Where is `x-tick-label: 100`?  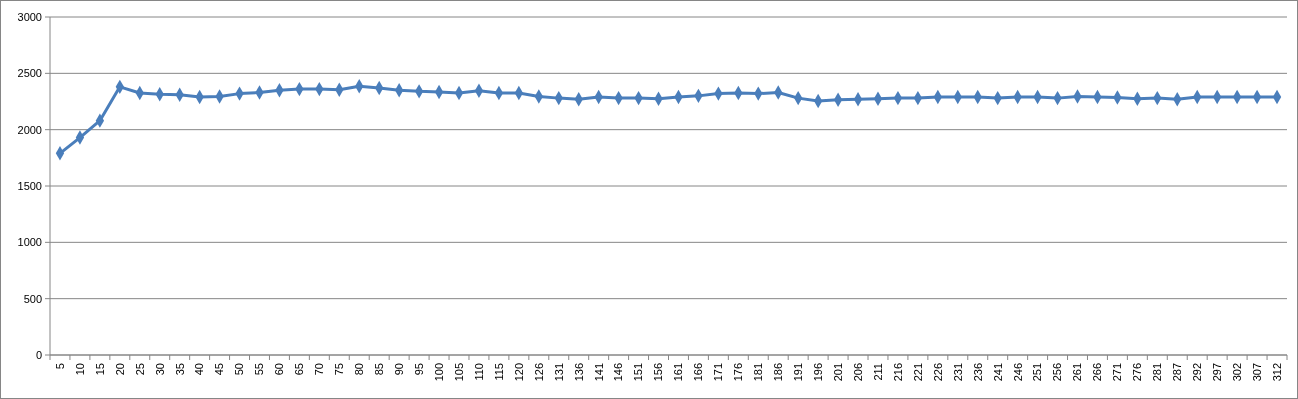 x-tick-label: 100 is located at coordinates (438, 372).